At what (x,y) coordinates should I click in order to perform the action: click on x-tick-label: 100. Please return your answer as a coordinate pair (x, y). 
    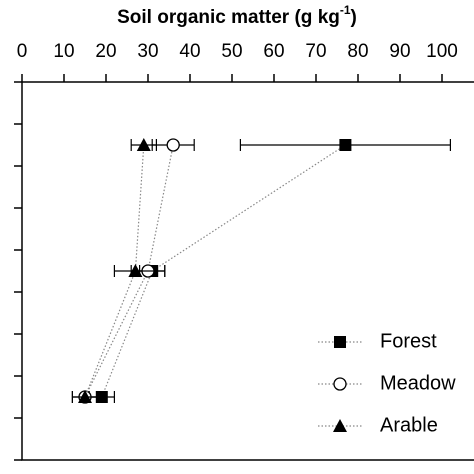
    Looking at the image, I should click on (442, 51).